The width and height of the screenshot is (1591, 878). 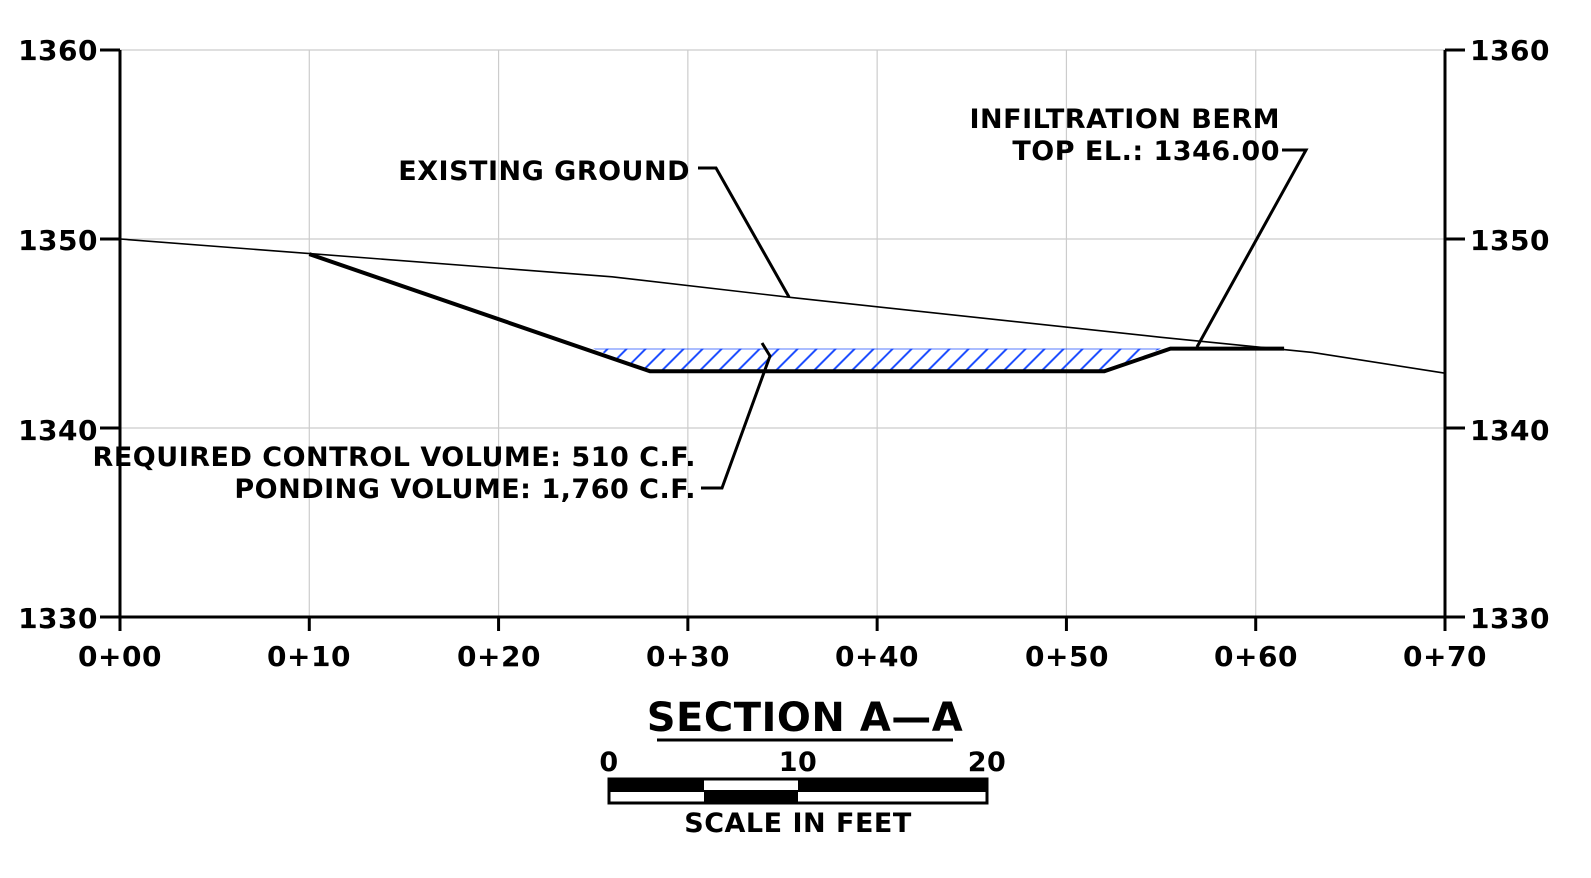 I want to click on y-tick-label-right: 1340, so click(x=1510, y=430).